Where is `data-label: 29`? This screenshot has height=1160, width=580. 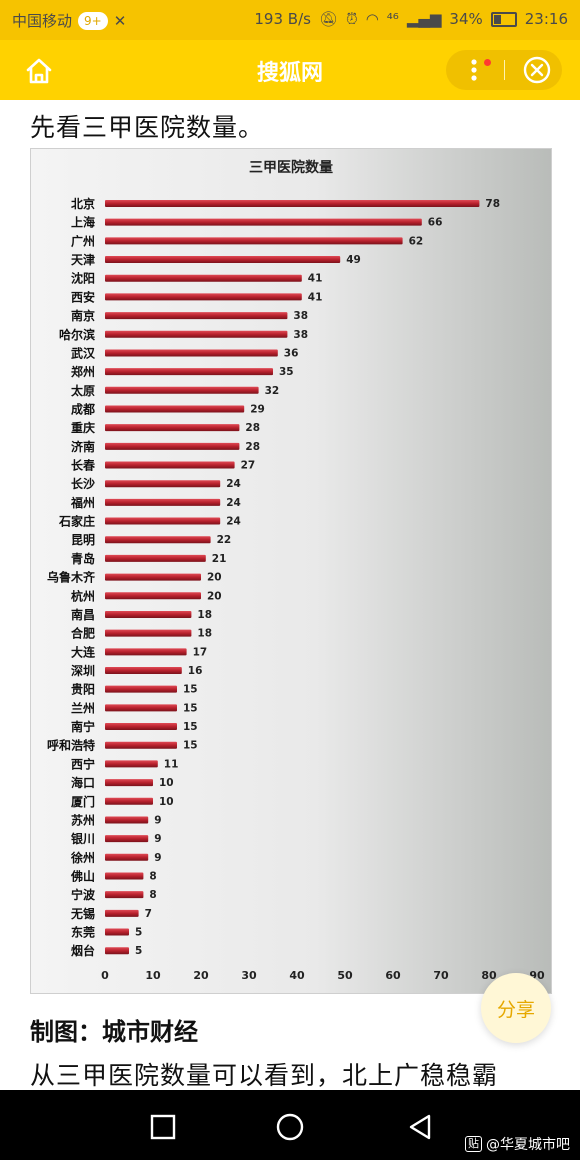
data-label: 29 is located at coordinates (257, 409).